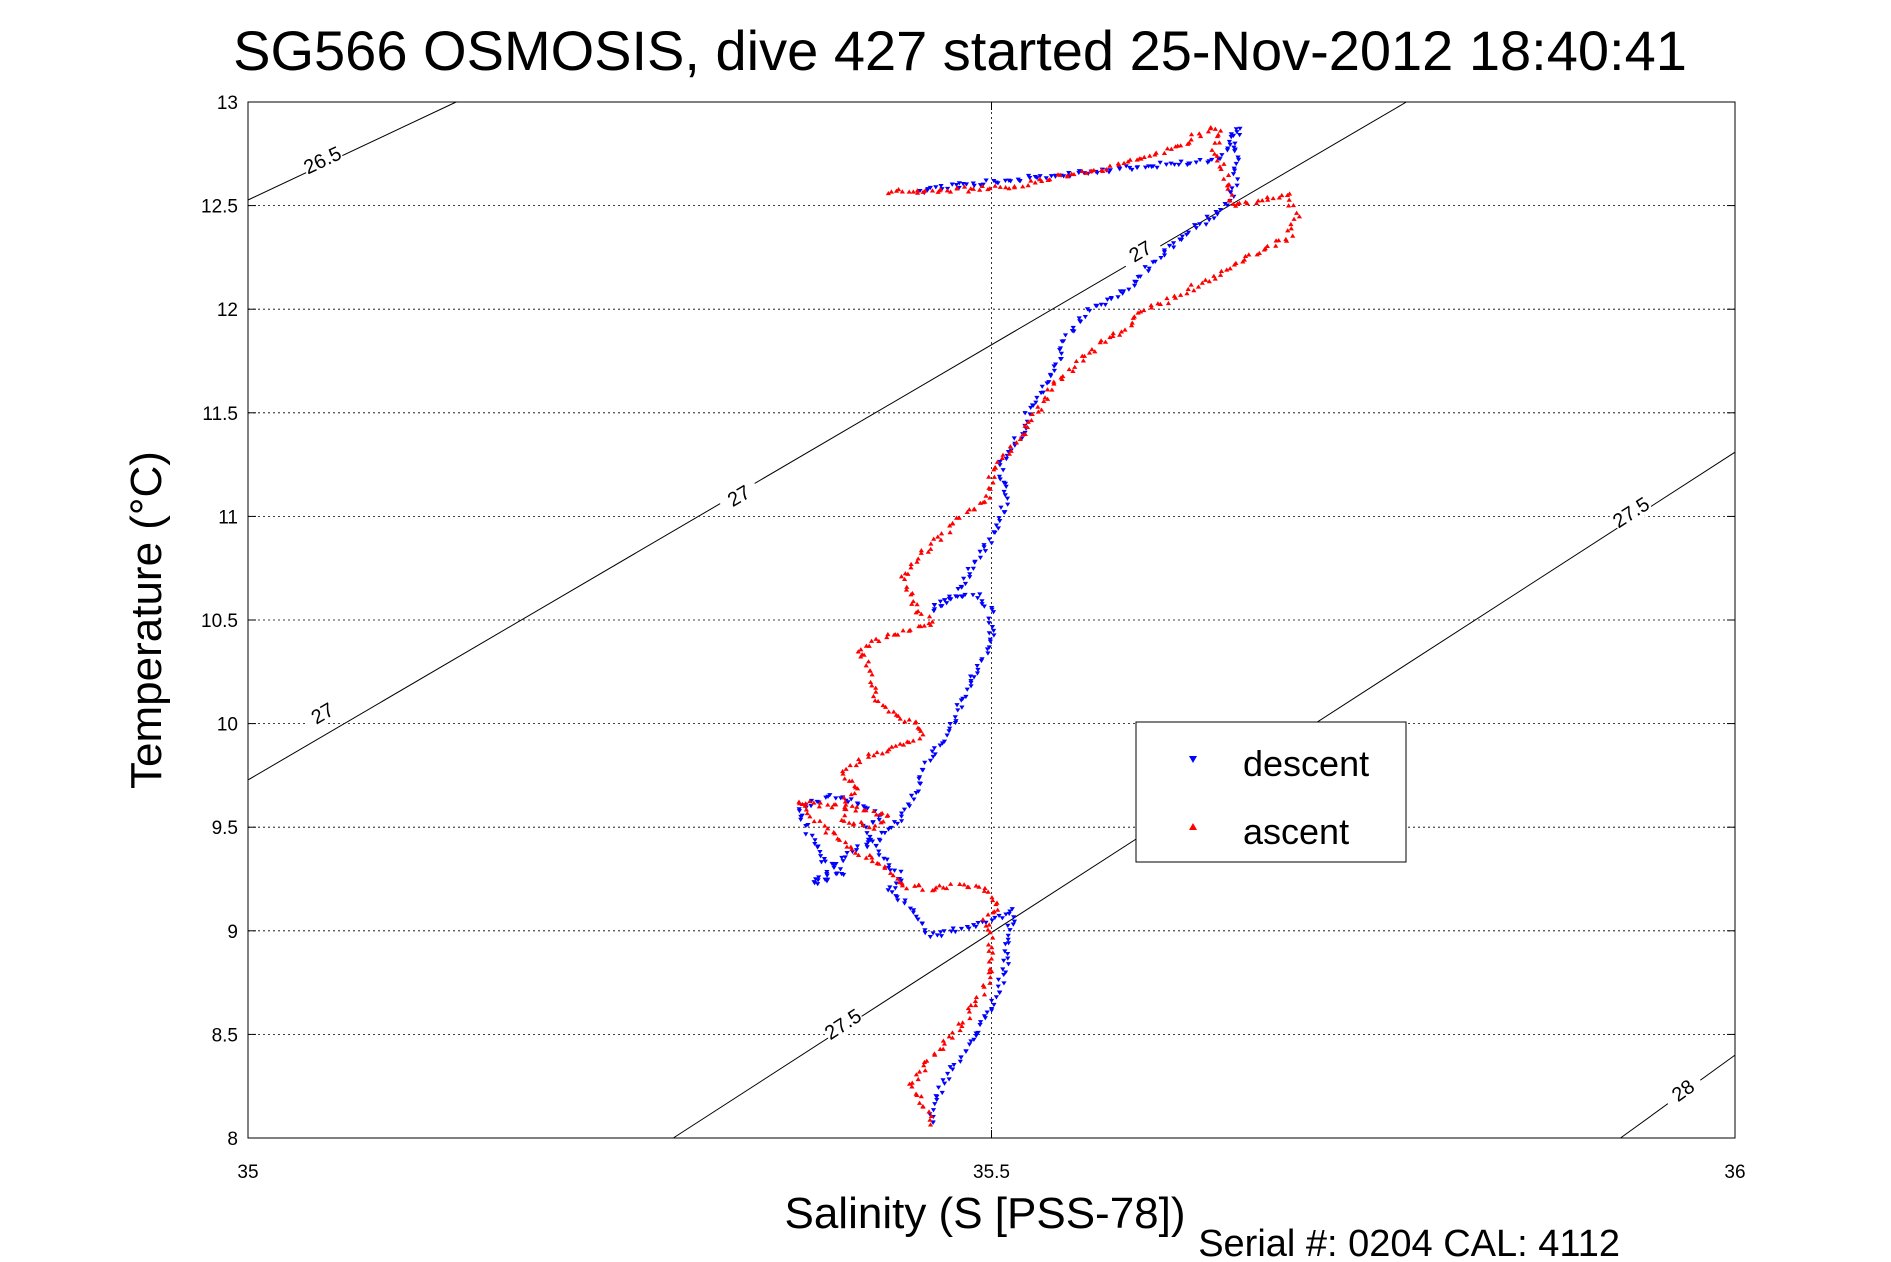 Image resolution: width=1891 pixels, height=1262 pixels. I want to click on x-tick-label: 35, so click(247, 1172).